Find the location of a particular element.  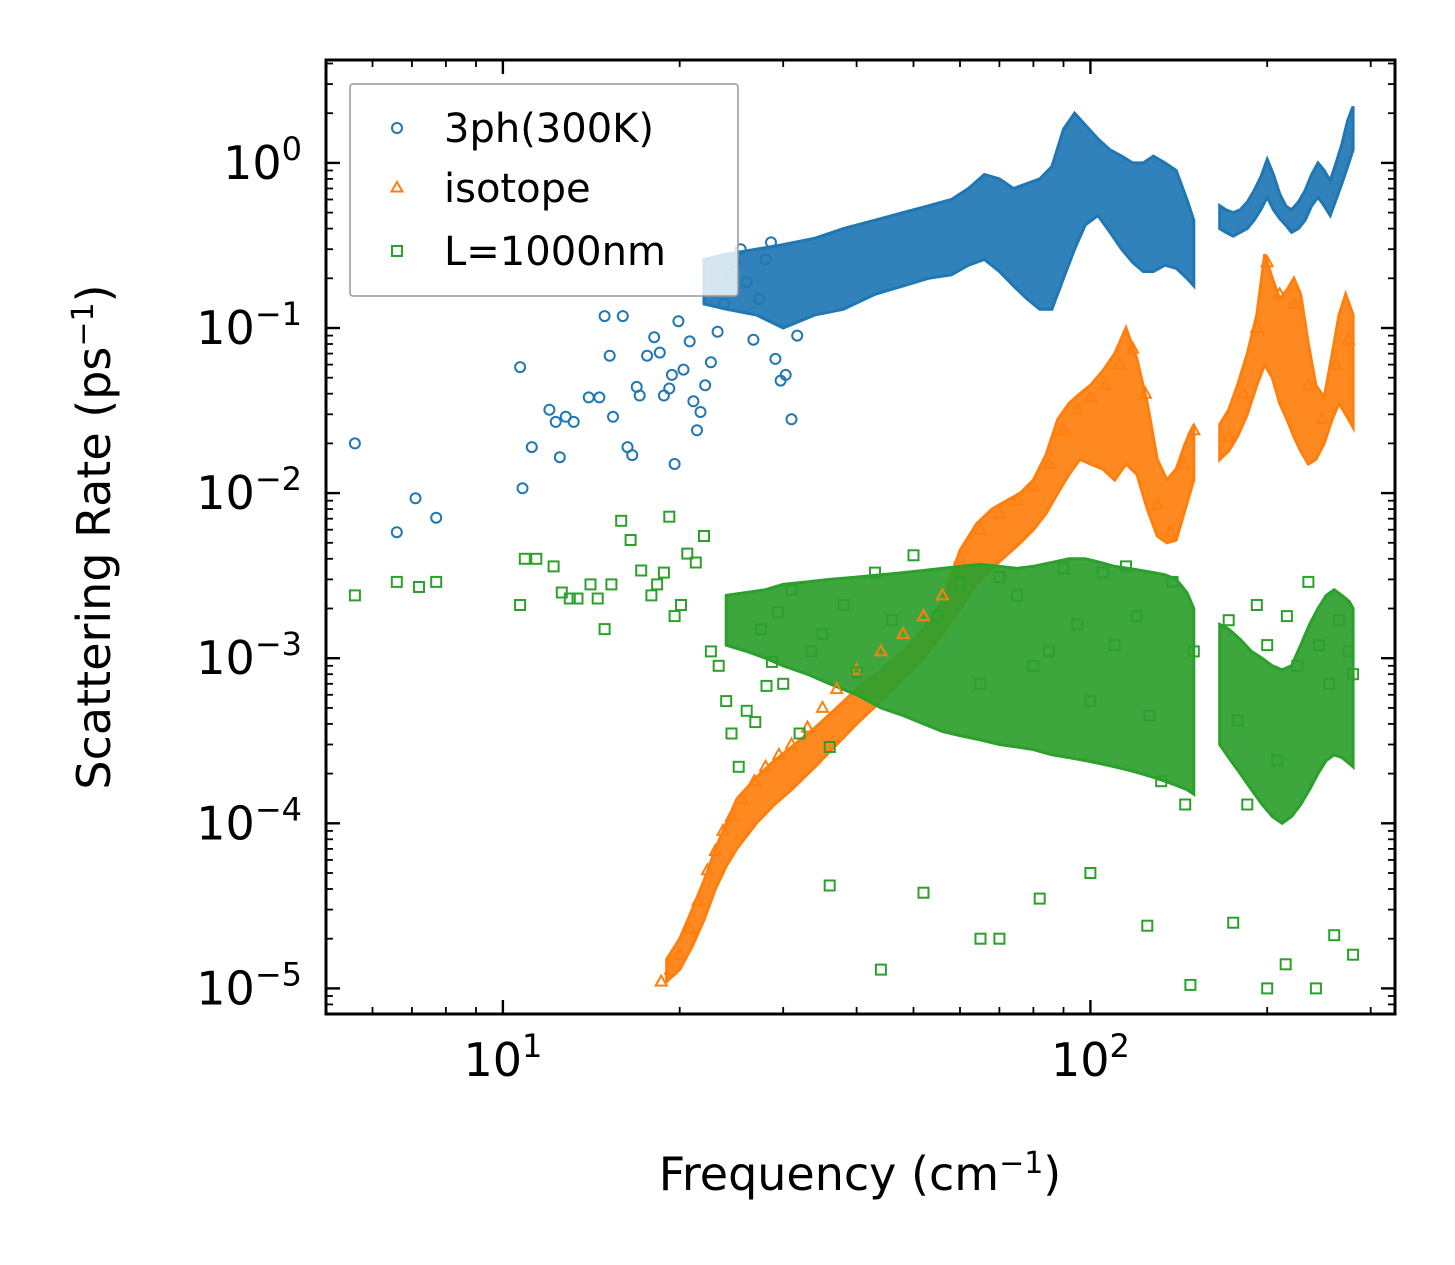

y-tick-label-2: 10⁻² is located at coordinates (249, 490).